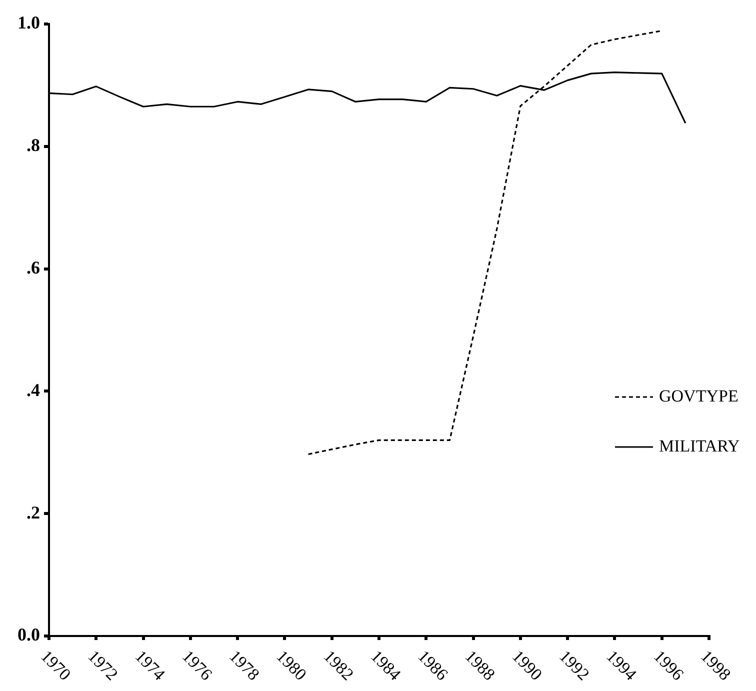 The image size is (756, 691). What do you see at coordinates (433, 665) in the screenshot?
I see `x-tick-label: 1986` at bounding box center [433, 665].